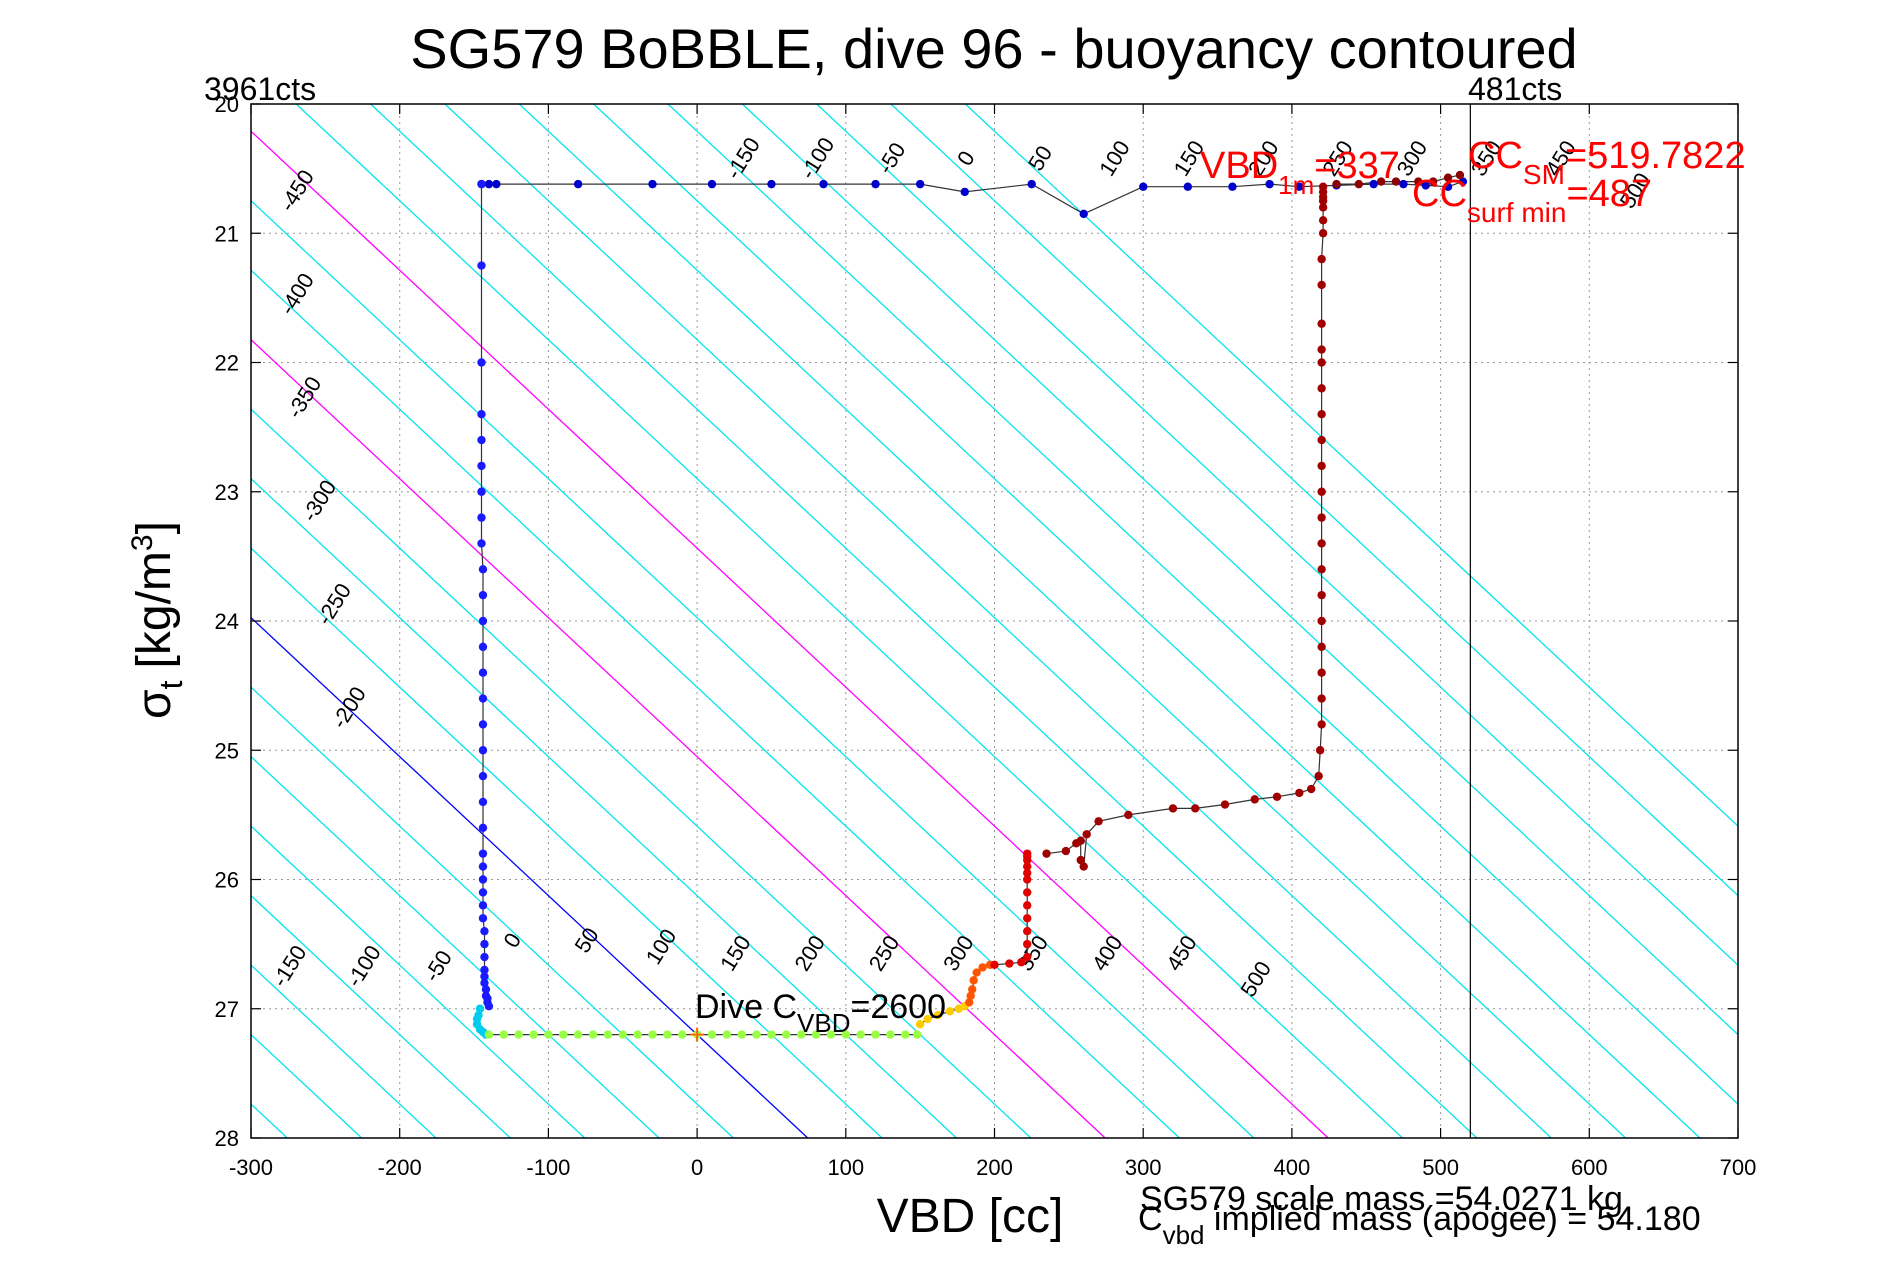  What do you see at coordinates (884, 953) in the screenshot?
I see `contour-label: 250` at bounding box center [884, 953].